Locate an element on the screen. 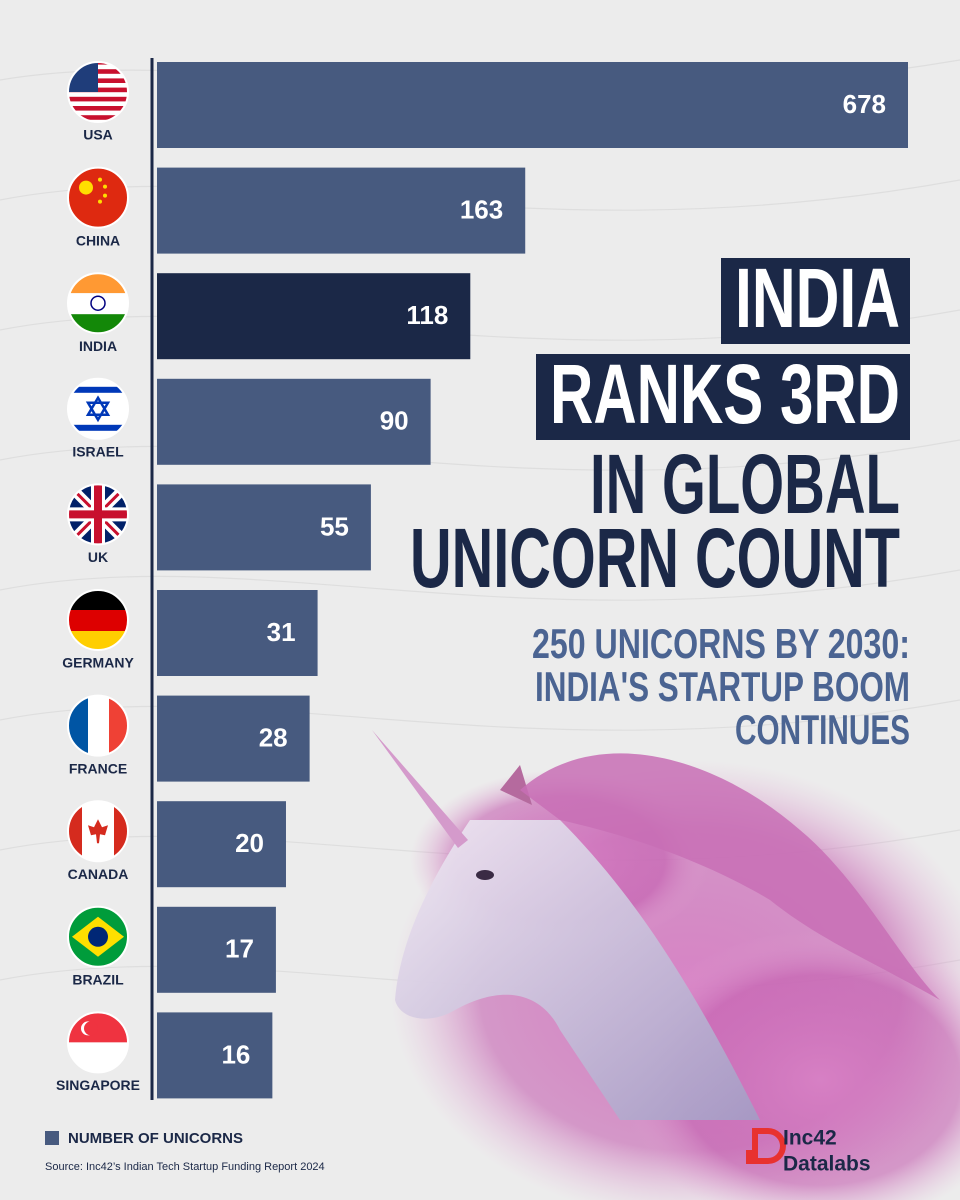 Image resolution: width=960 pixels, height=1200 pixels. category-label: BRAZIL is located at coordinates (98, 980).